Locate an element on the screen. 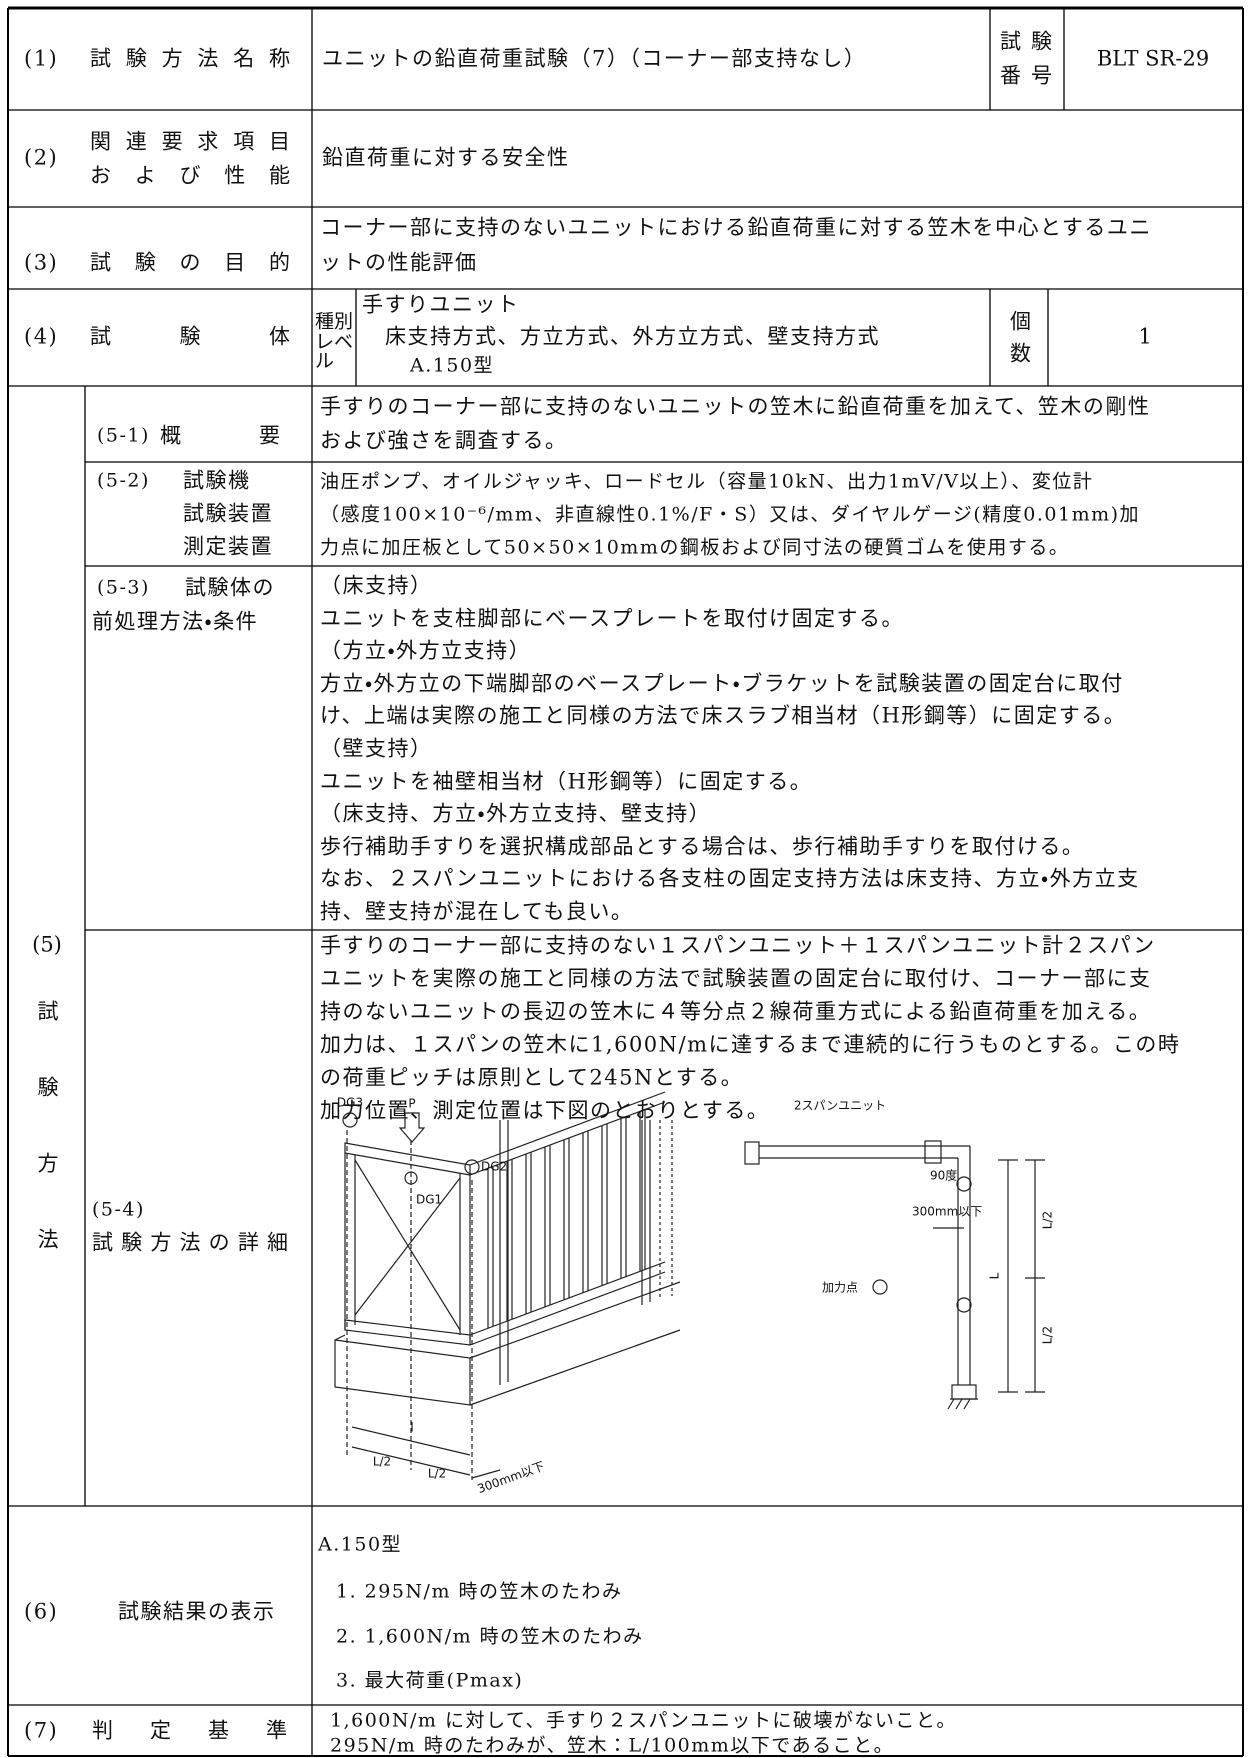 This screenshot has width=1251, height=1758. cell-text: 力点に加圧板として50×50×10mmの鋼板および同寸法の硬質ゴムを使用する。 is located at coordinates (695, 547).